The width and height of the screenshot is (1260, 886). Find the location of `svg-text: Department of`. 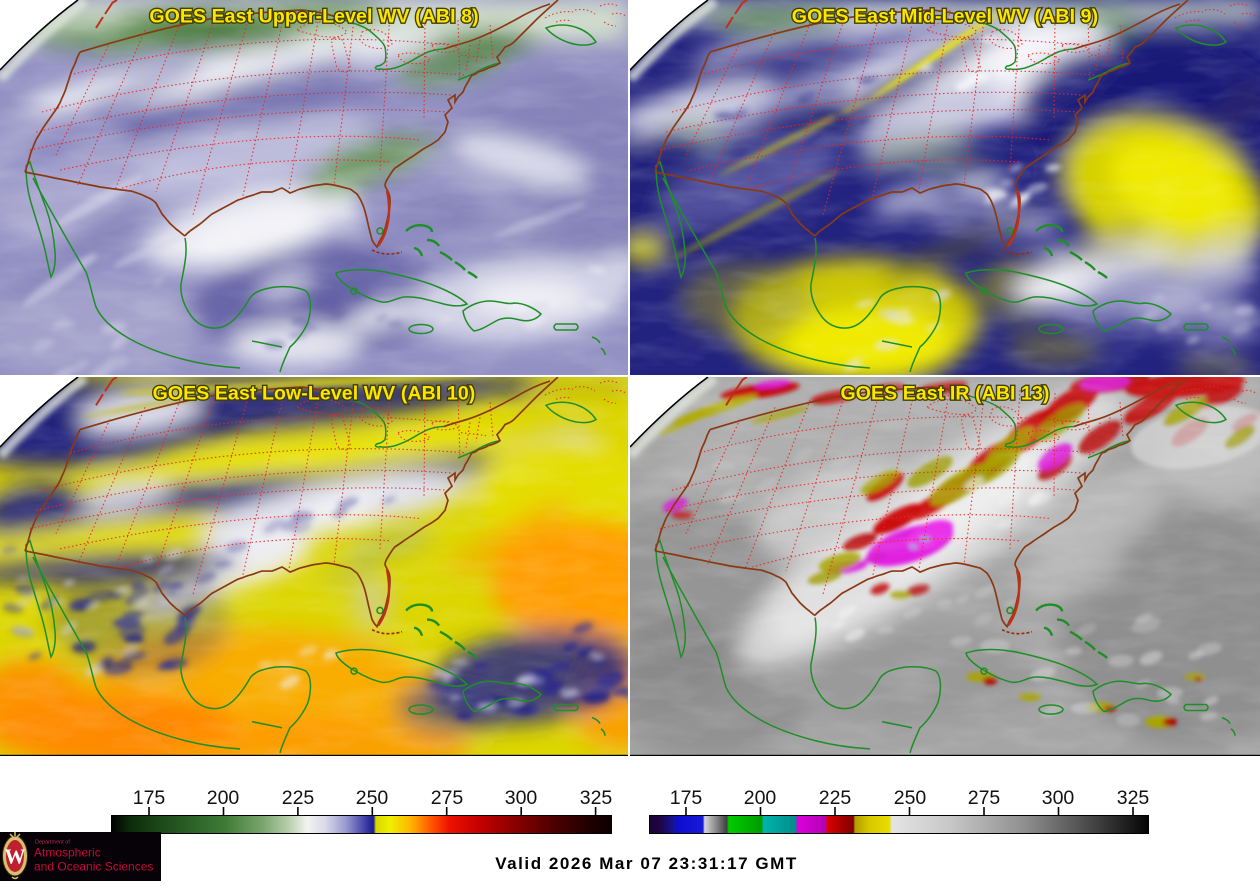

svg-text: Department of is located at coordinates (52, 843).